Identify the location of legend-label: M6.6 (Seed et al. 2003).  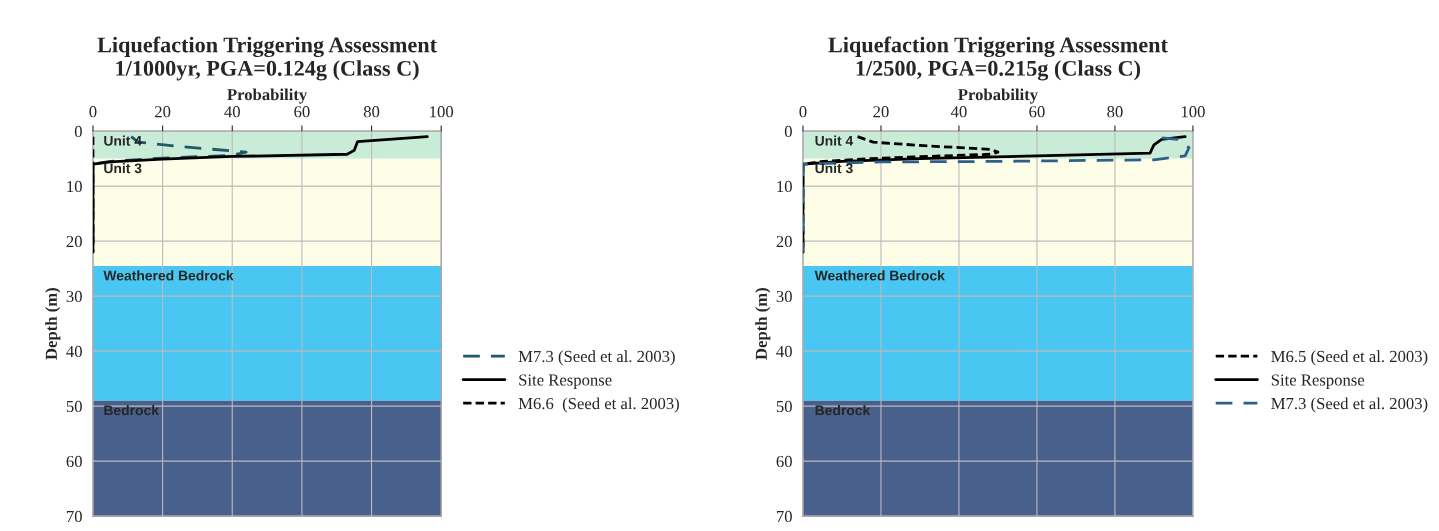
(598, 405).